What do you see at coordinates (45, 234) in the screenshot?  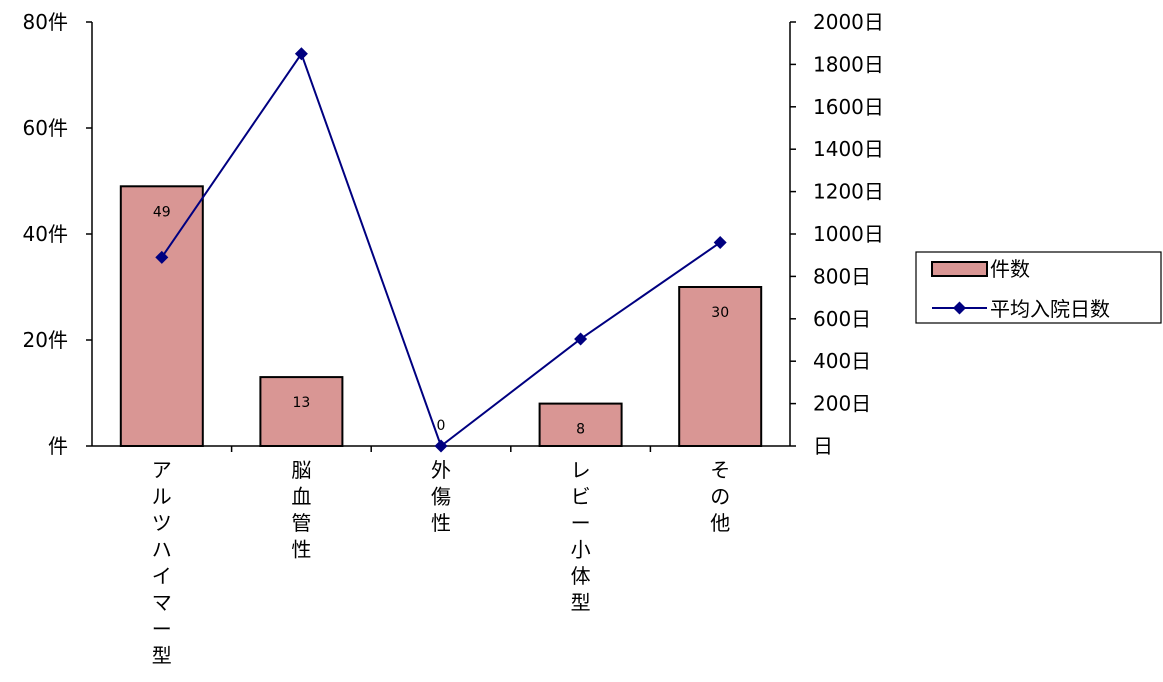 I see `left-tick-label: 40件` at bounding box center [45, 234].